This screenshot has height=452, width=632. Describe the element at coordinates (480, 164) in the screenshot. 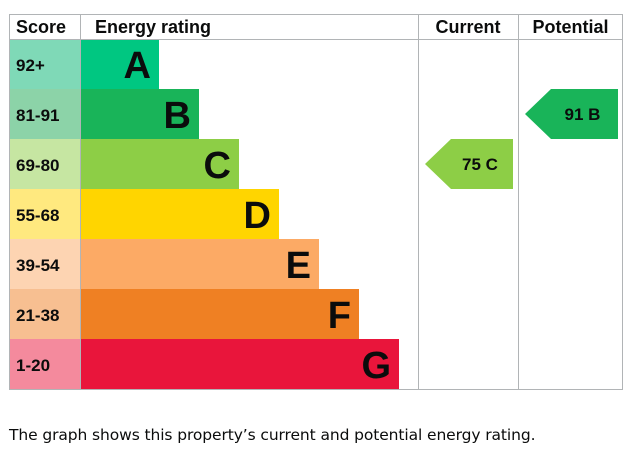

I see `current-rating-label: 75 C` at that location.